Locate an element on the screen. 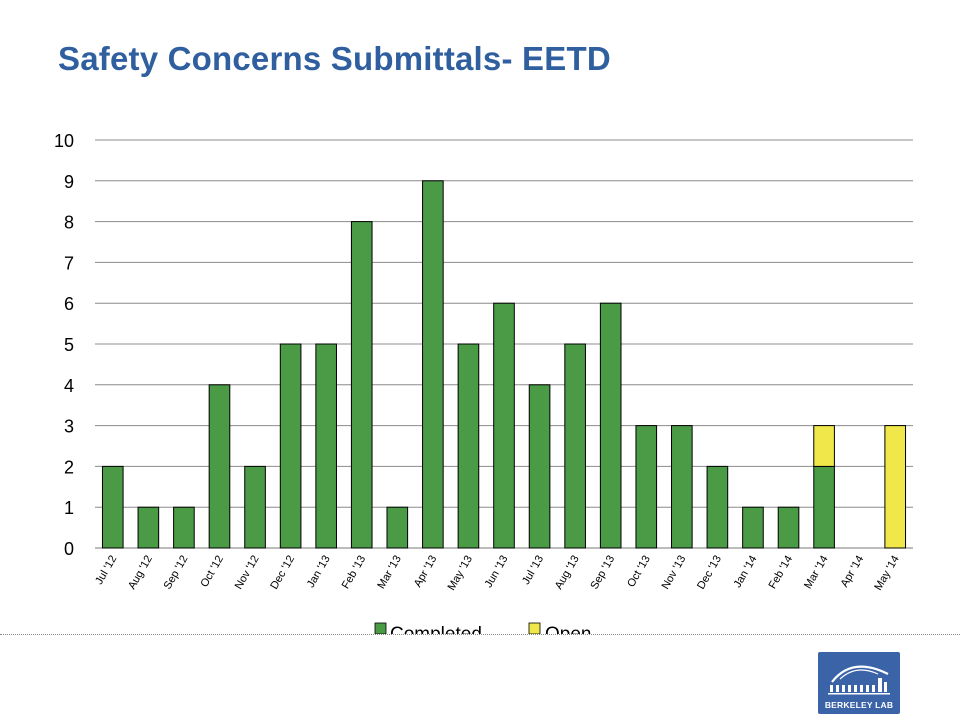 The width and height of the screenshot is (960, 720). x-tick-label: Mar '13 is located at coordinates (389, 572).